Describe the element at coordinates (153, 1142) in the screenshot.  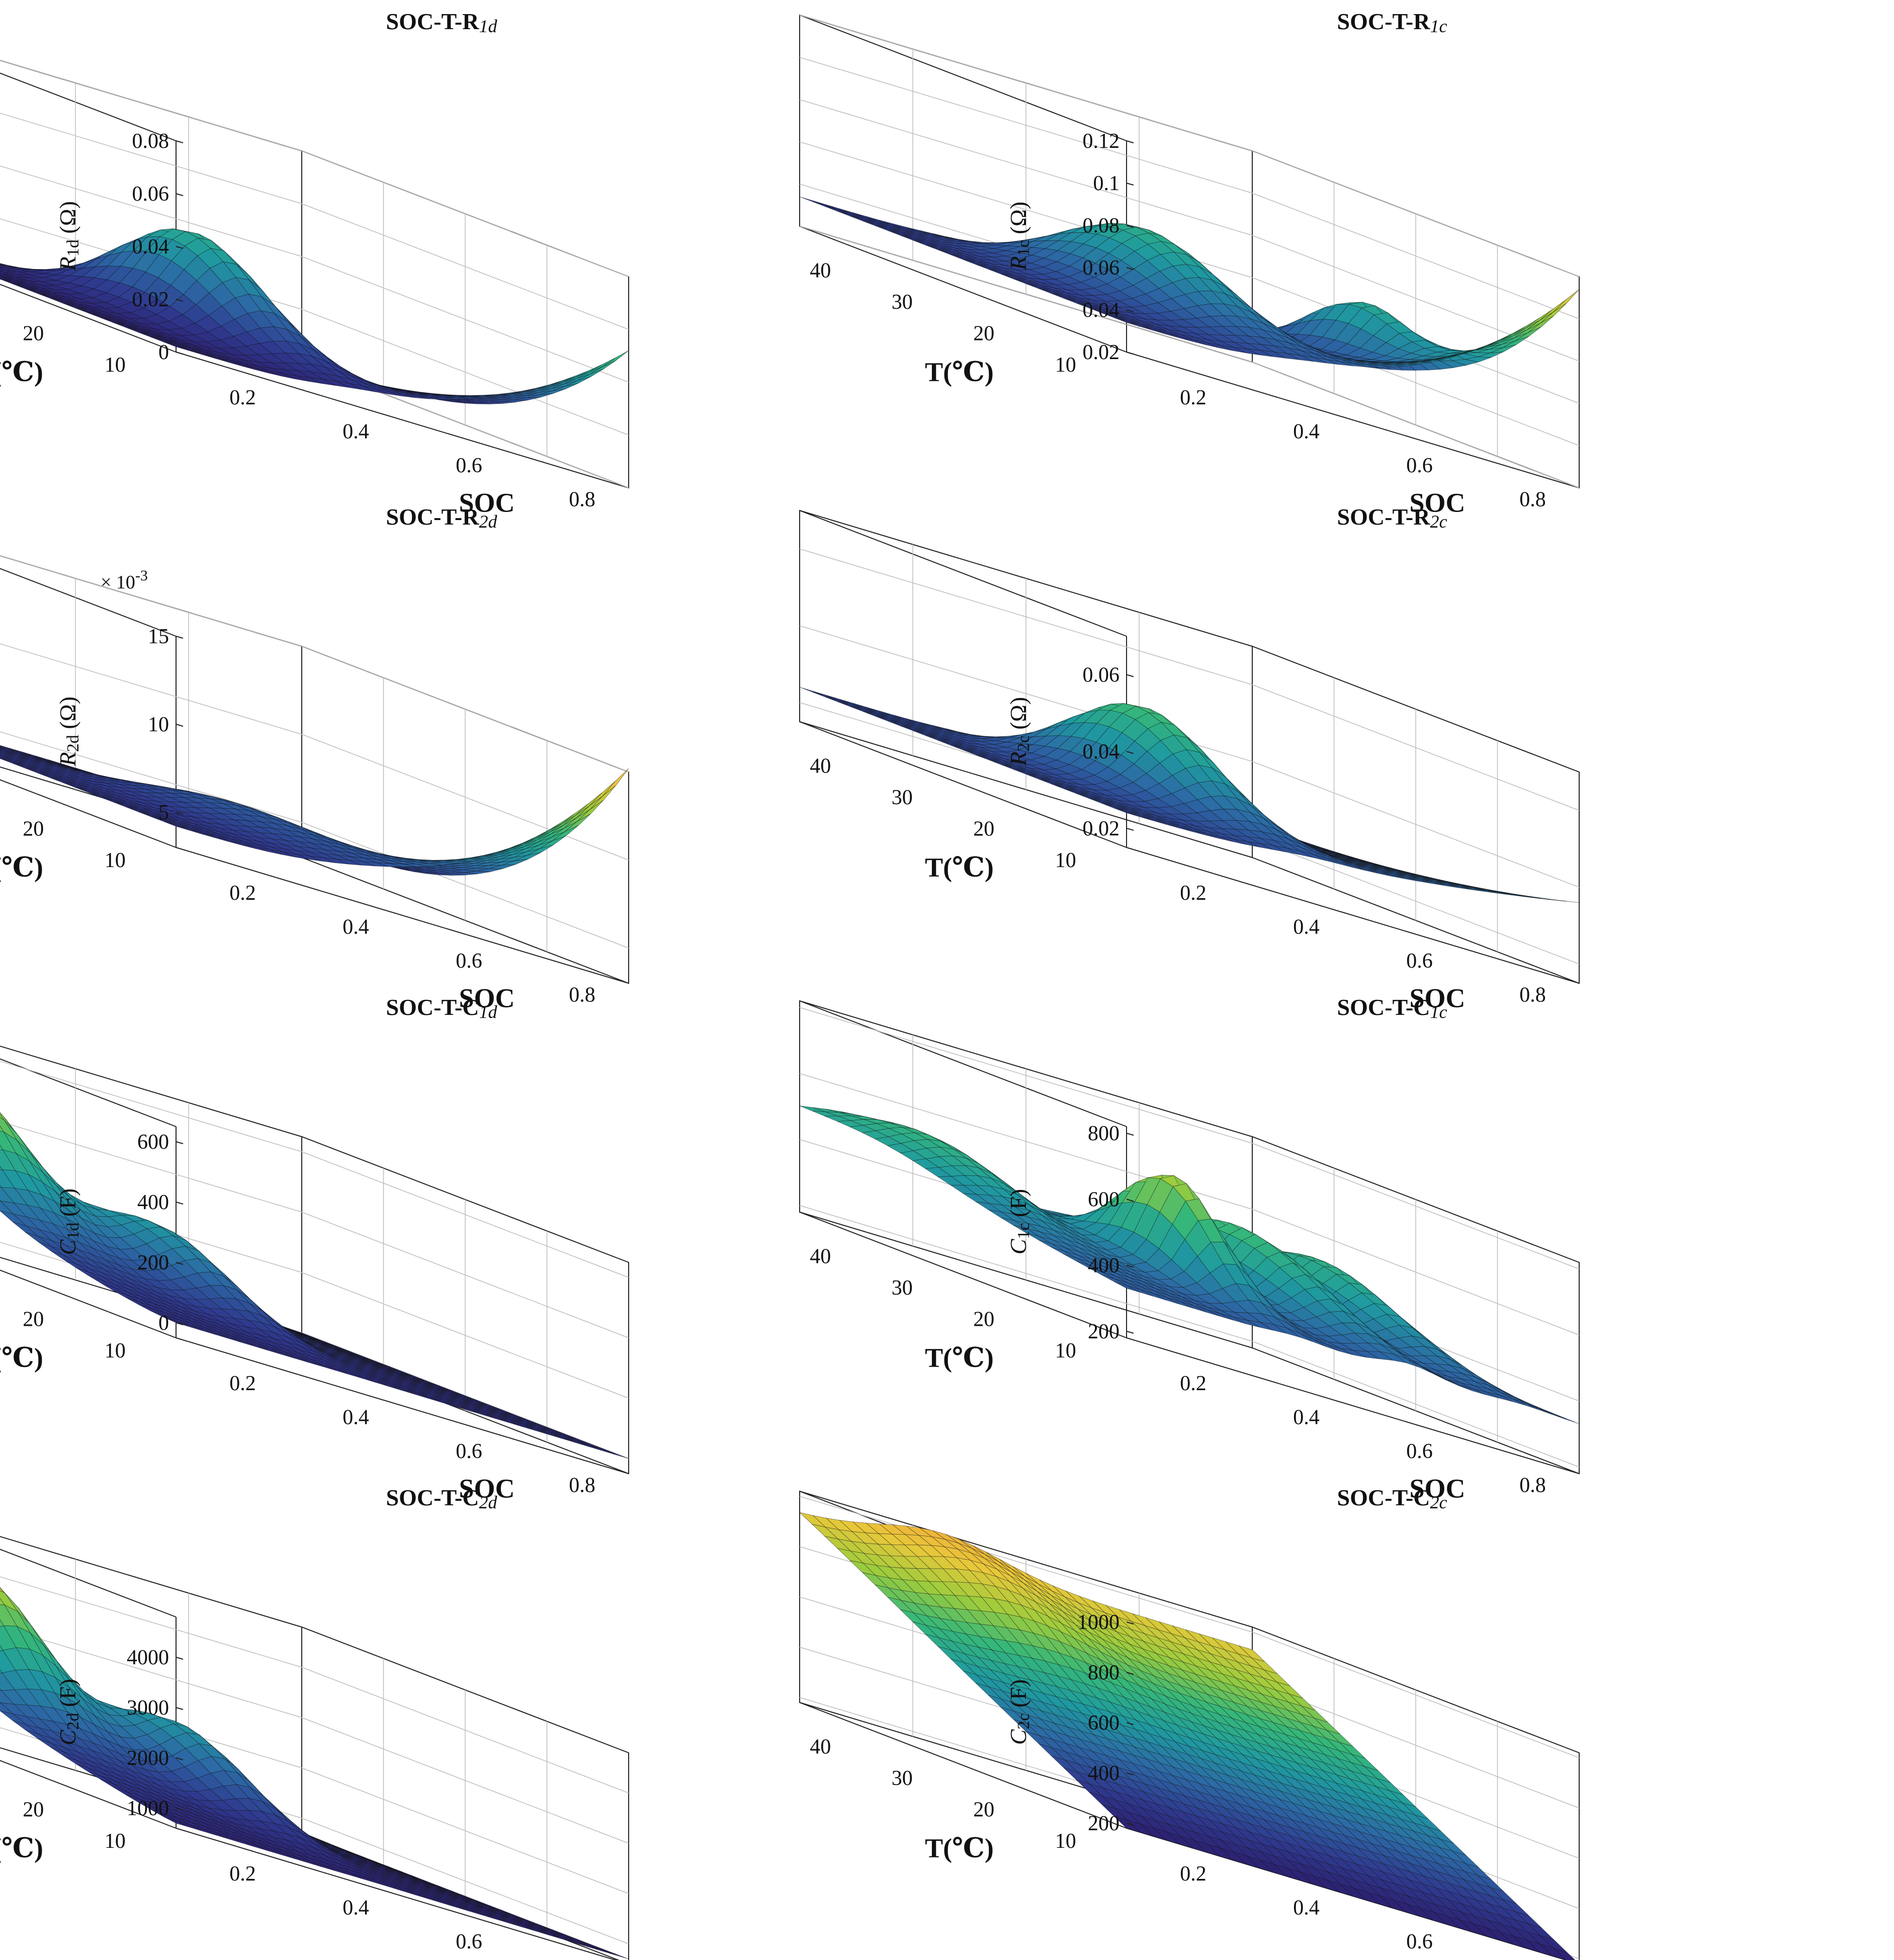
I see `z-tick-label: 600` at that location.